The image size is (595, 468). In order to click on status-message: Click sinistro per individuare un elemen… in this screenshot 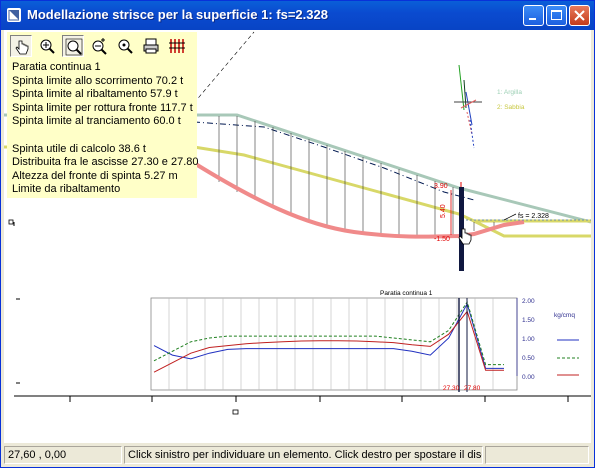, I will do `click(303, 455)`.